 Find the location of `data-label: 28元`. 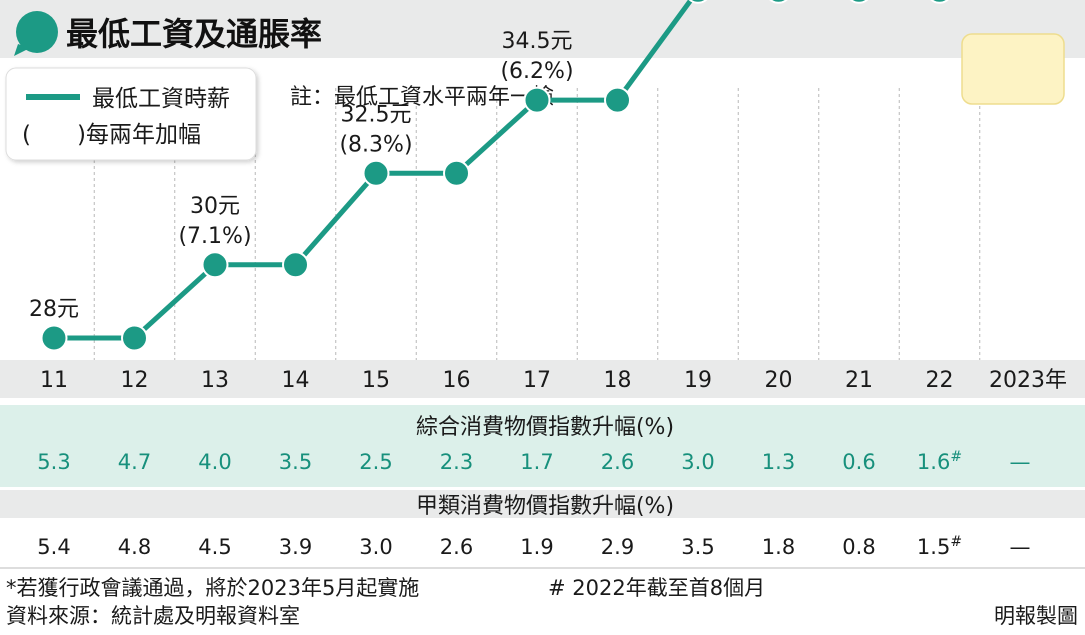

data-label: 28元 is located at coordinates (54, 309).